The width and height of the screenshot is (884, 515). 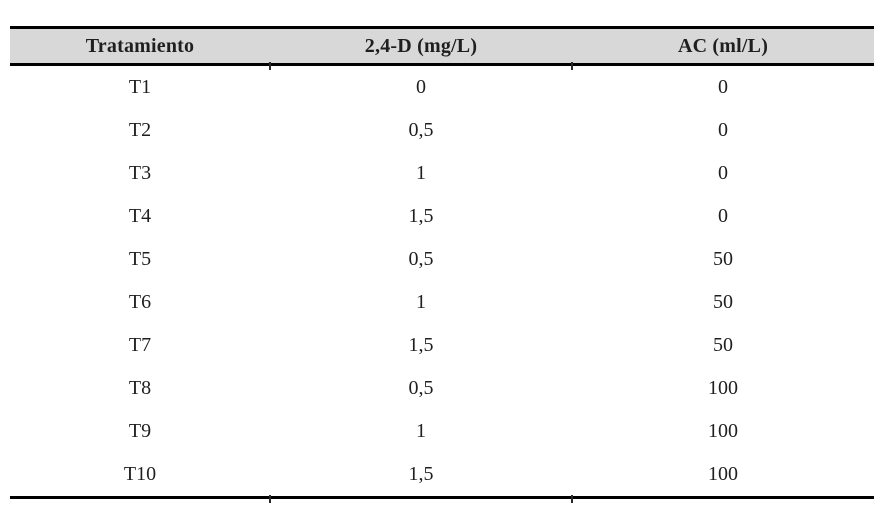 What do you see at coordinates (442, 87) in the screenshot?
I see `table-row: T1 0 0` at bounding box center [442, 87].